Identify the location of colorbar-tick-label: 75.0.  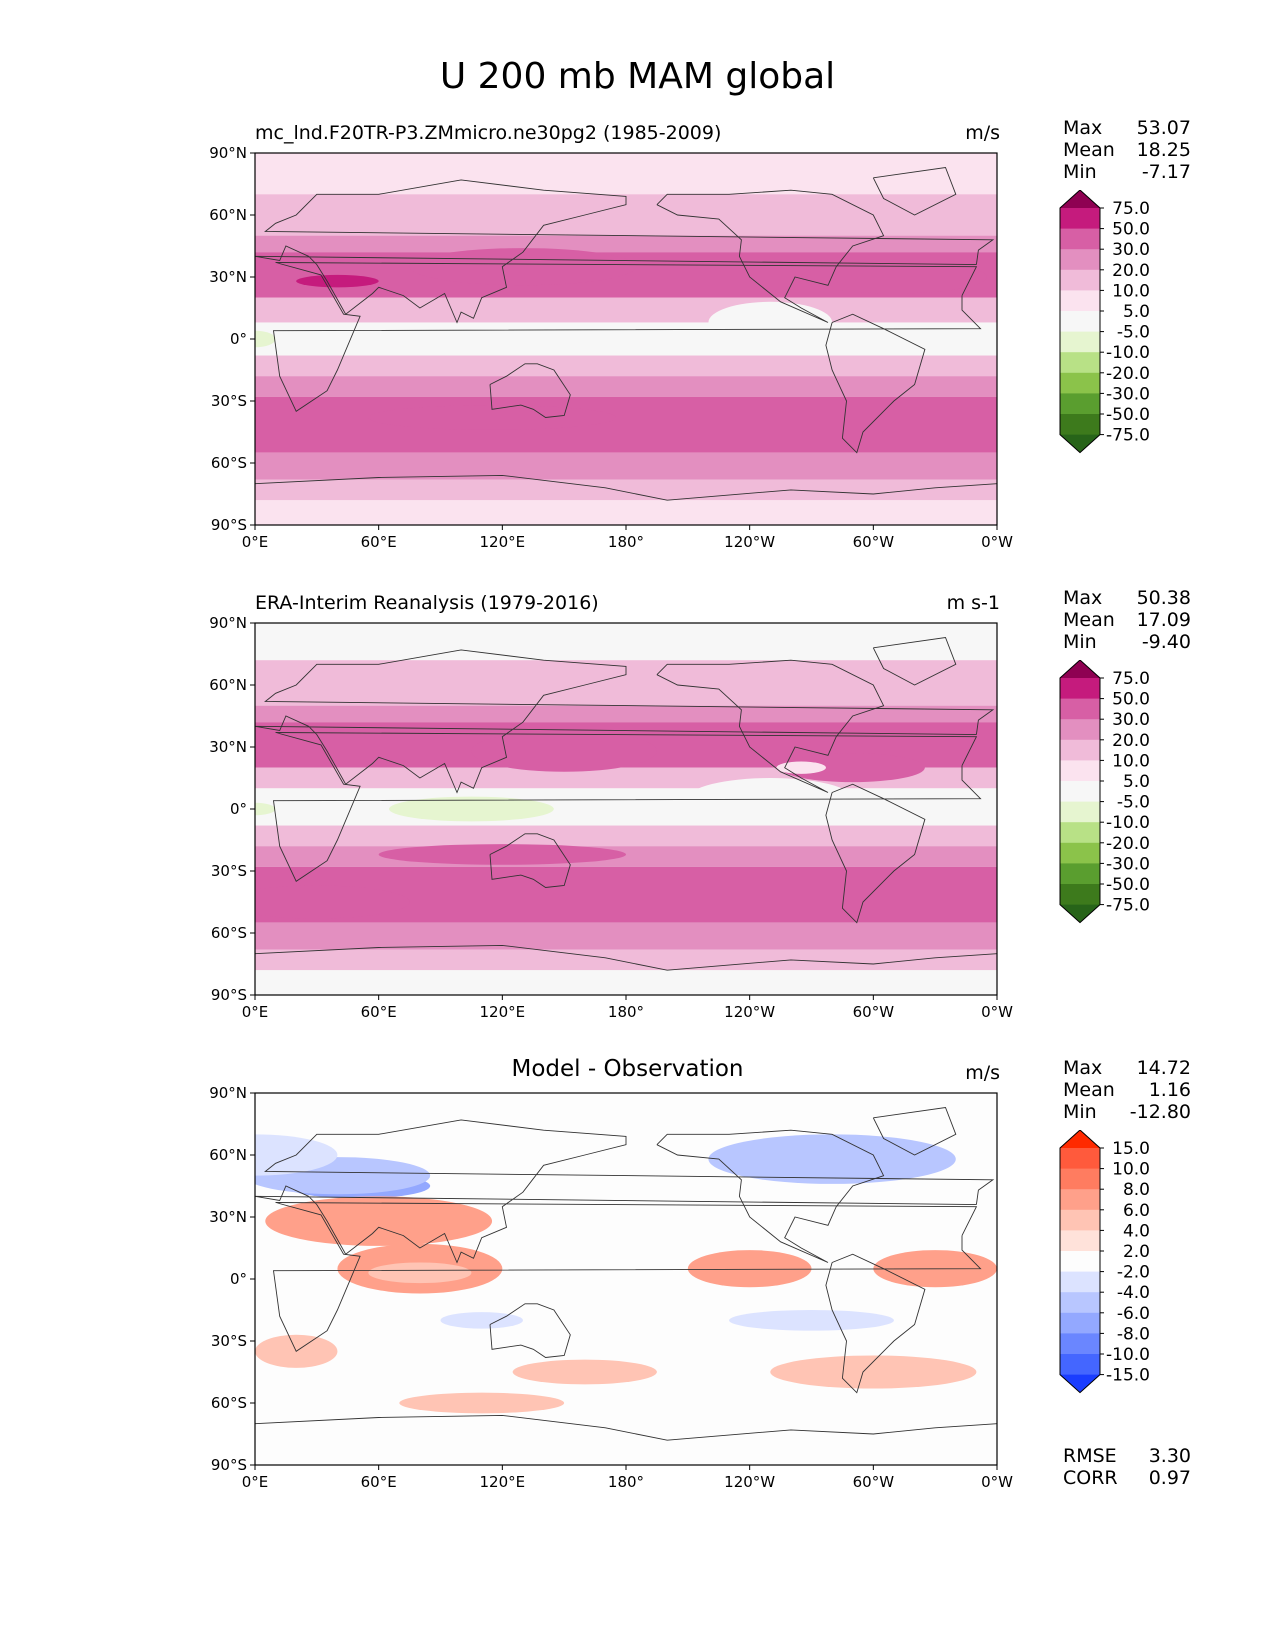
(1131, 209).